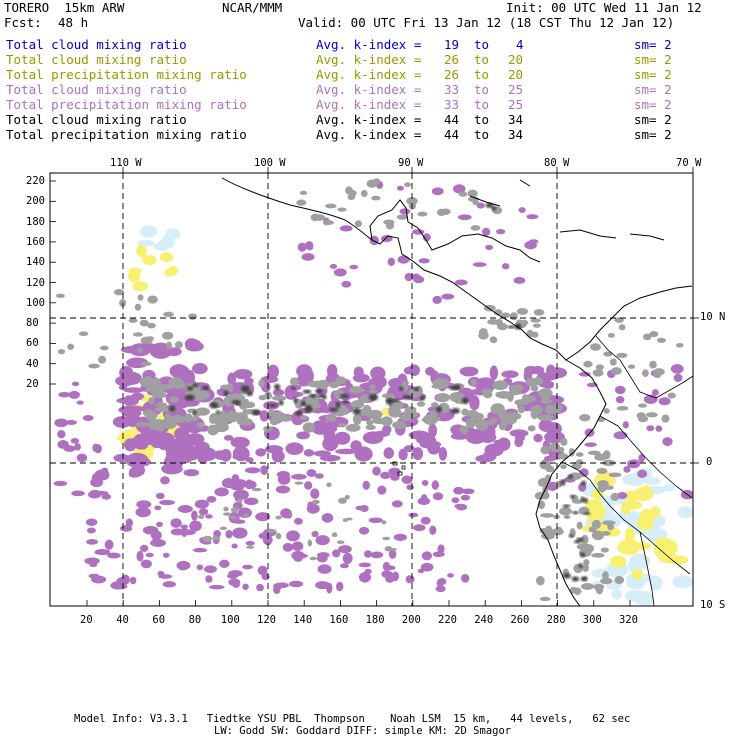 The width and height of the screenshot is (740, 740). What do you see at coordinates (592, 620) in the screenshot?
I see `x-tick-label: 300` at bounding box center [592, 620].